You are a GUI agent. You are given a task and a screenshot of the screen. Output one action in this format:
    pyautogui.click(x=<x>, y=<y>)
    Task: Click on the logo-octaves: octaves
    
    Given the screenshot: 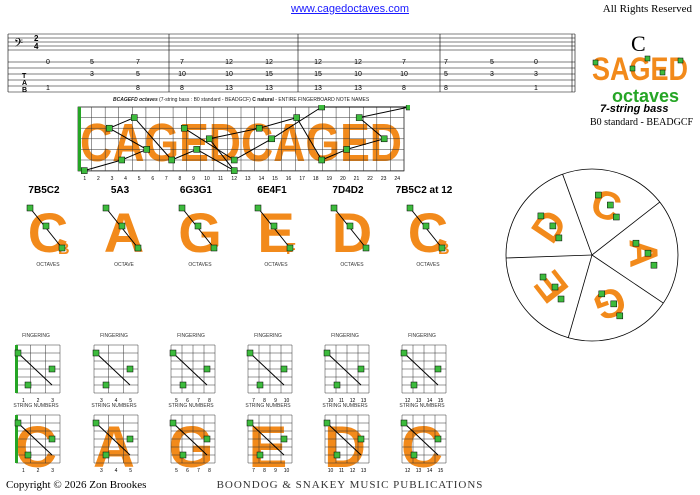 What is the action you would take?
    pyautogui.click(x=645, y=96)
    